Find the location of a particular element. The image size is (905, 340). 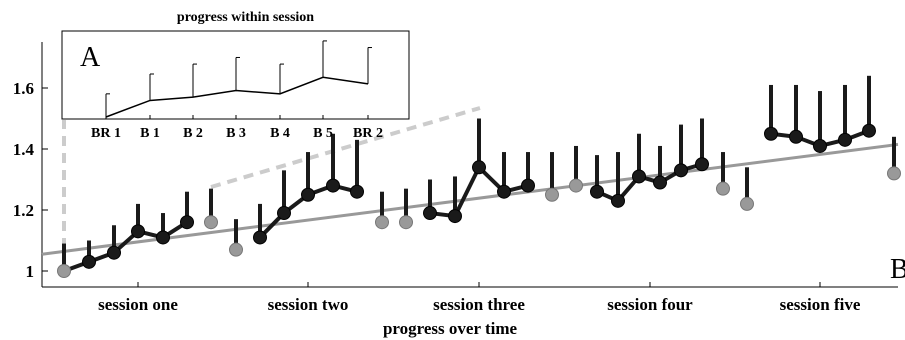

inset-title: progress within session is located at coordinates (245, 17).